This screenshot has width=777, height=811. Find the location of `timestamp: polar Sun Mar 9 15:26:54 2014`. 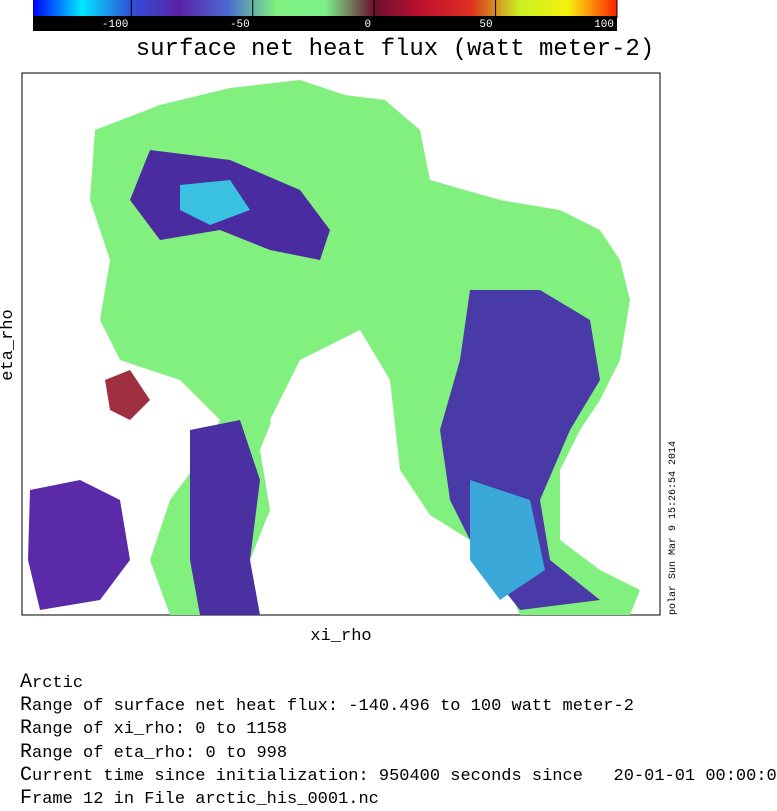

timestamp: polar Sun Mar 9 15:26:54 2014 is located at coordinates (673, 528).